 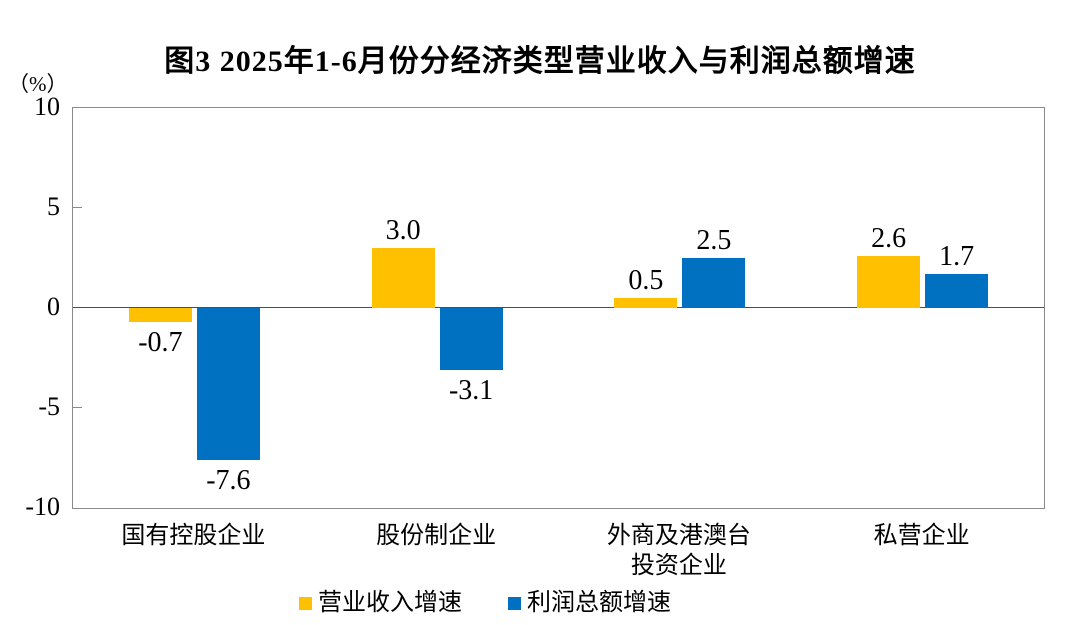 I want to click on chart-title: 图3 2025年1-6月份分经济类型营业收入与利润总额增速, so click(x=540, y=61).